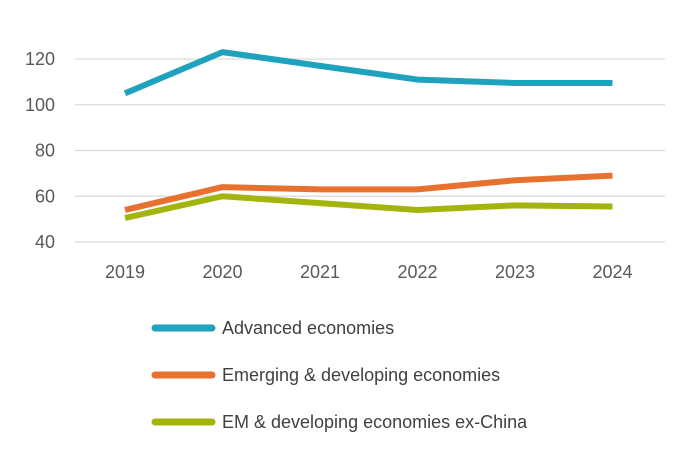 Image resolution: width=700 pixels, height=460 pixels. Describe the element at coordinates (308, 328) in the screenshot. I see `legend-label-1: Advanced economies` at that location.